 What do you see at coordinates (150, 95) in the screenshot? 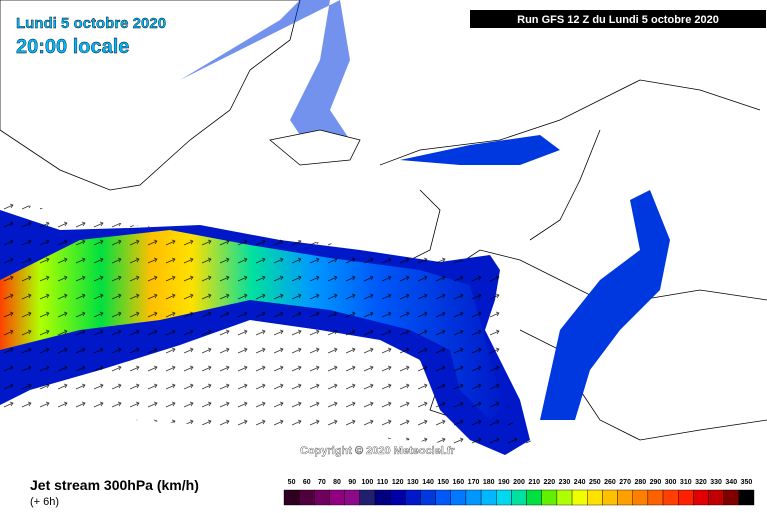
I see `greenland` at bounding box center [150, 95].